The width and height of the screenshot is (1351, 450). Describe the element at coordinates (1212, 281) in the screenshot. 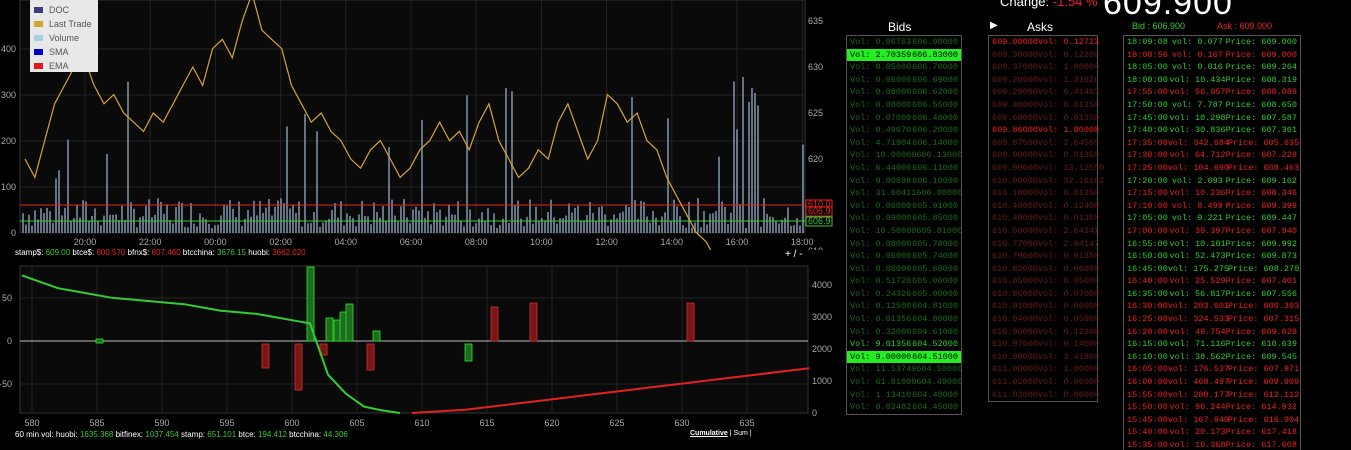

I see `table-row: 16:40:00 vol: 25.529 Price: 607.401` at that location.